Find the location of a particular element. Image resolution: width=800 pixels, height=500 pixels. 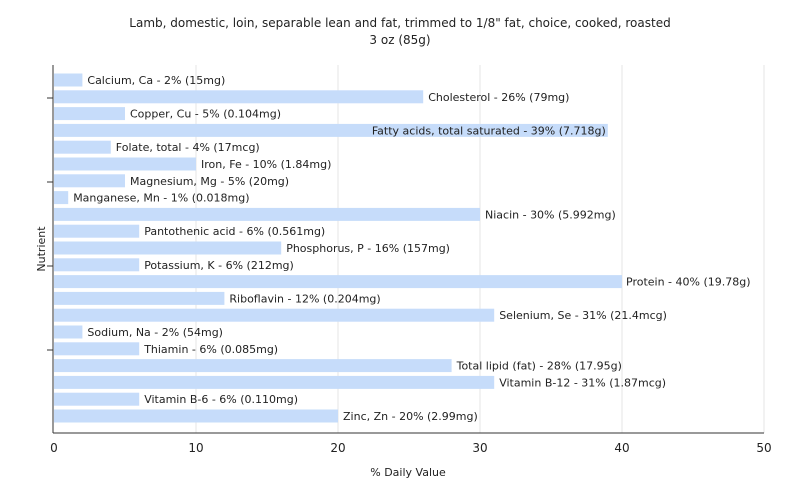

x-tick-label: 40 is located at coordinates (621, 448).